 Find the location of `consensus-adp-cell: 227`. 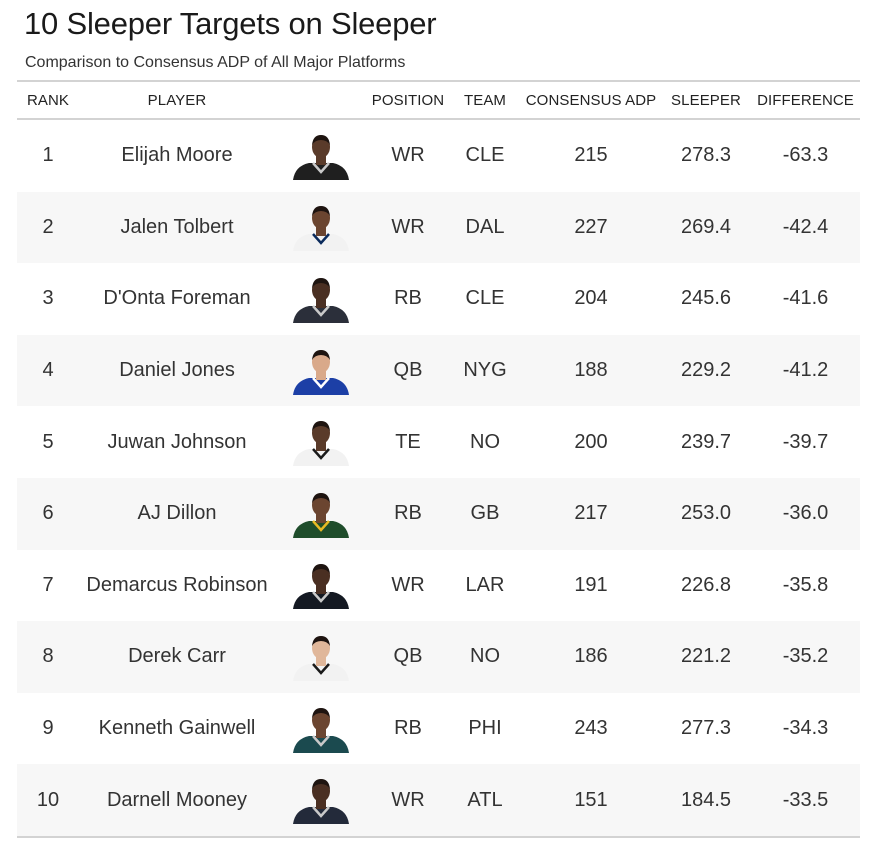

consensus-adp-cell: 227 is located at coordinates (591, 226).